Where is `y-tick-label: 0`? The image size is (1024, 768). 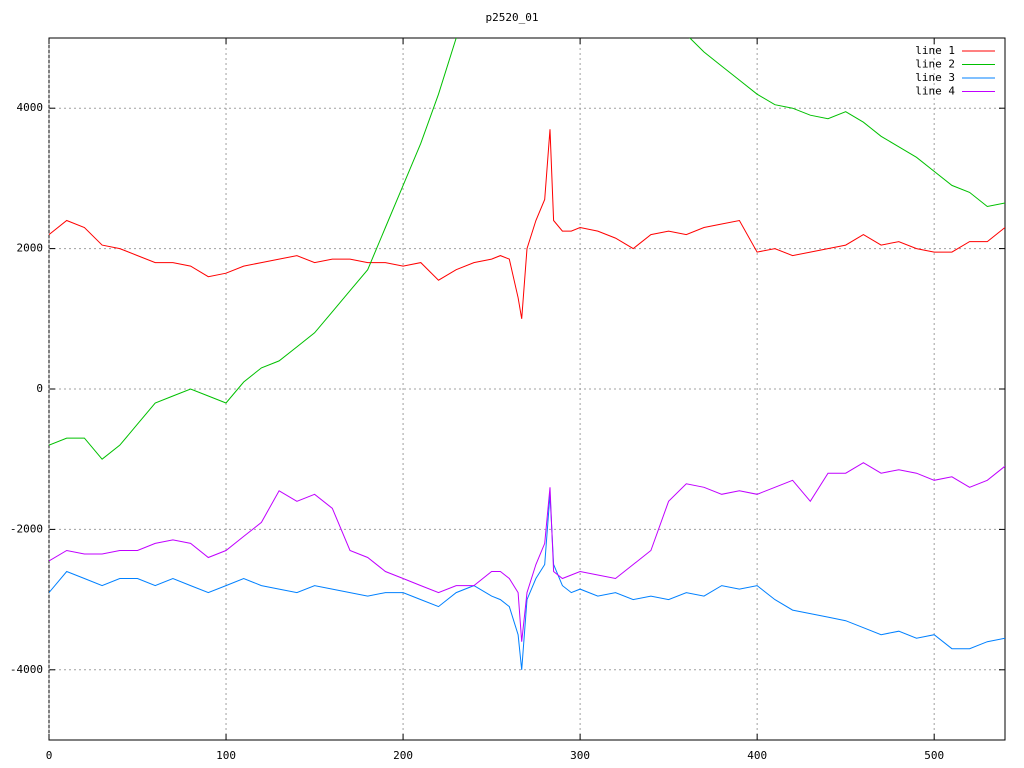 y-tick-label: 0 is located at coordinates (39, 388).